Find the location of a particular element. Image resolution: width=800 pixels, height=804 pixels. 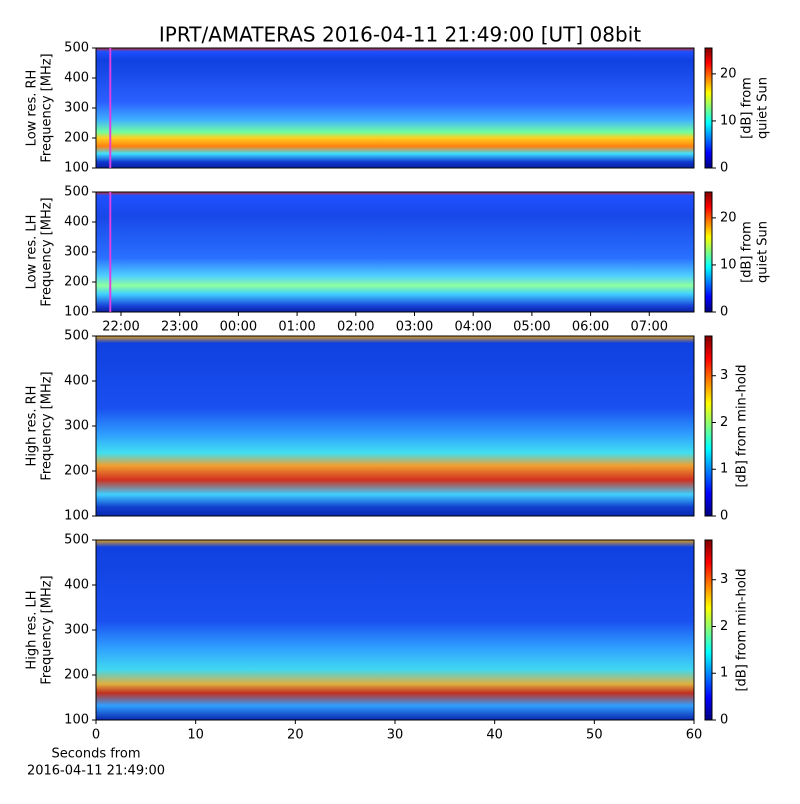

x-tick-label: 20 is located at coordinates (295, 735).